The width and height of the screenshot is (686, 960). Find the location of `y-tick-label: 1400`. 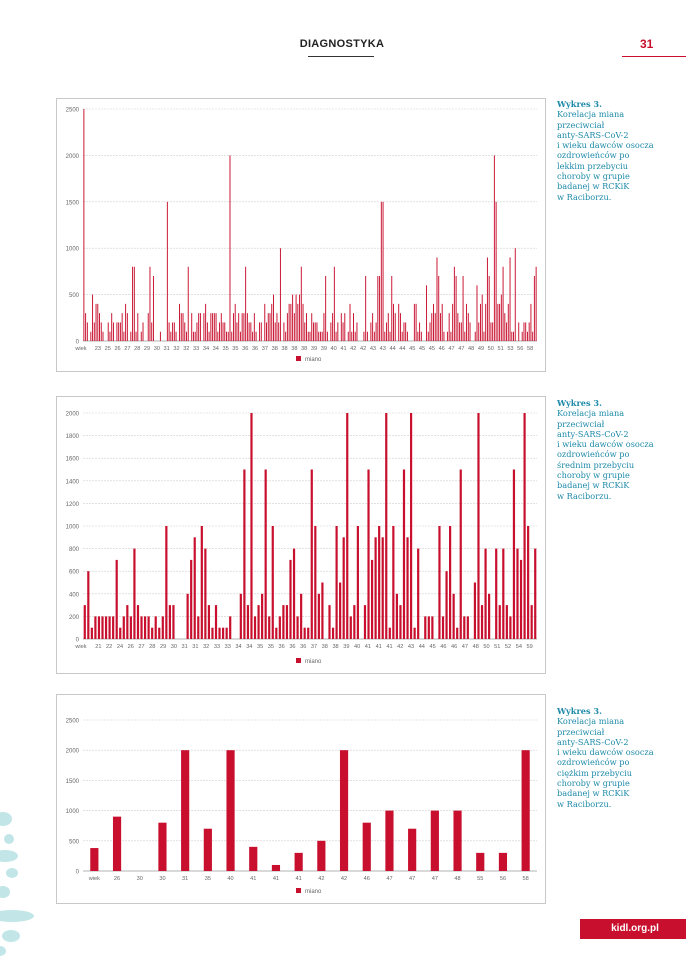

y-tick-label: 1400 is located at coordinates (73, 482).